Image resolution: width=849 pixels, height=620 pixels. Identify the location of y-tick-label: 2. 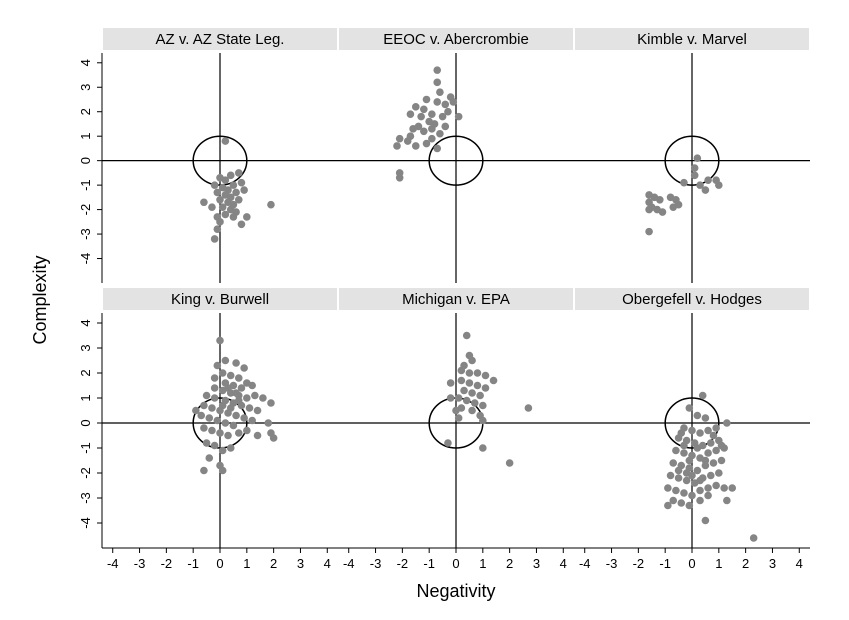
(85, 372).